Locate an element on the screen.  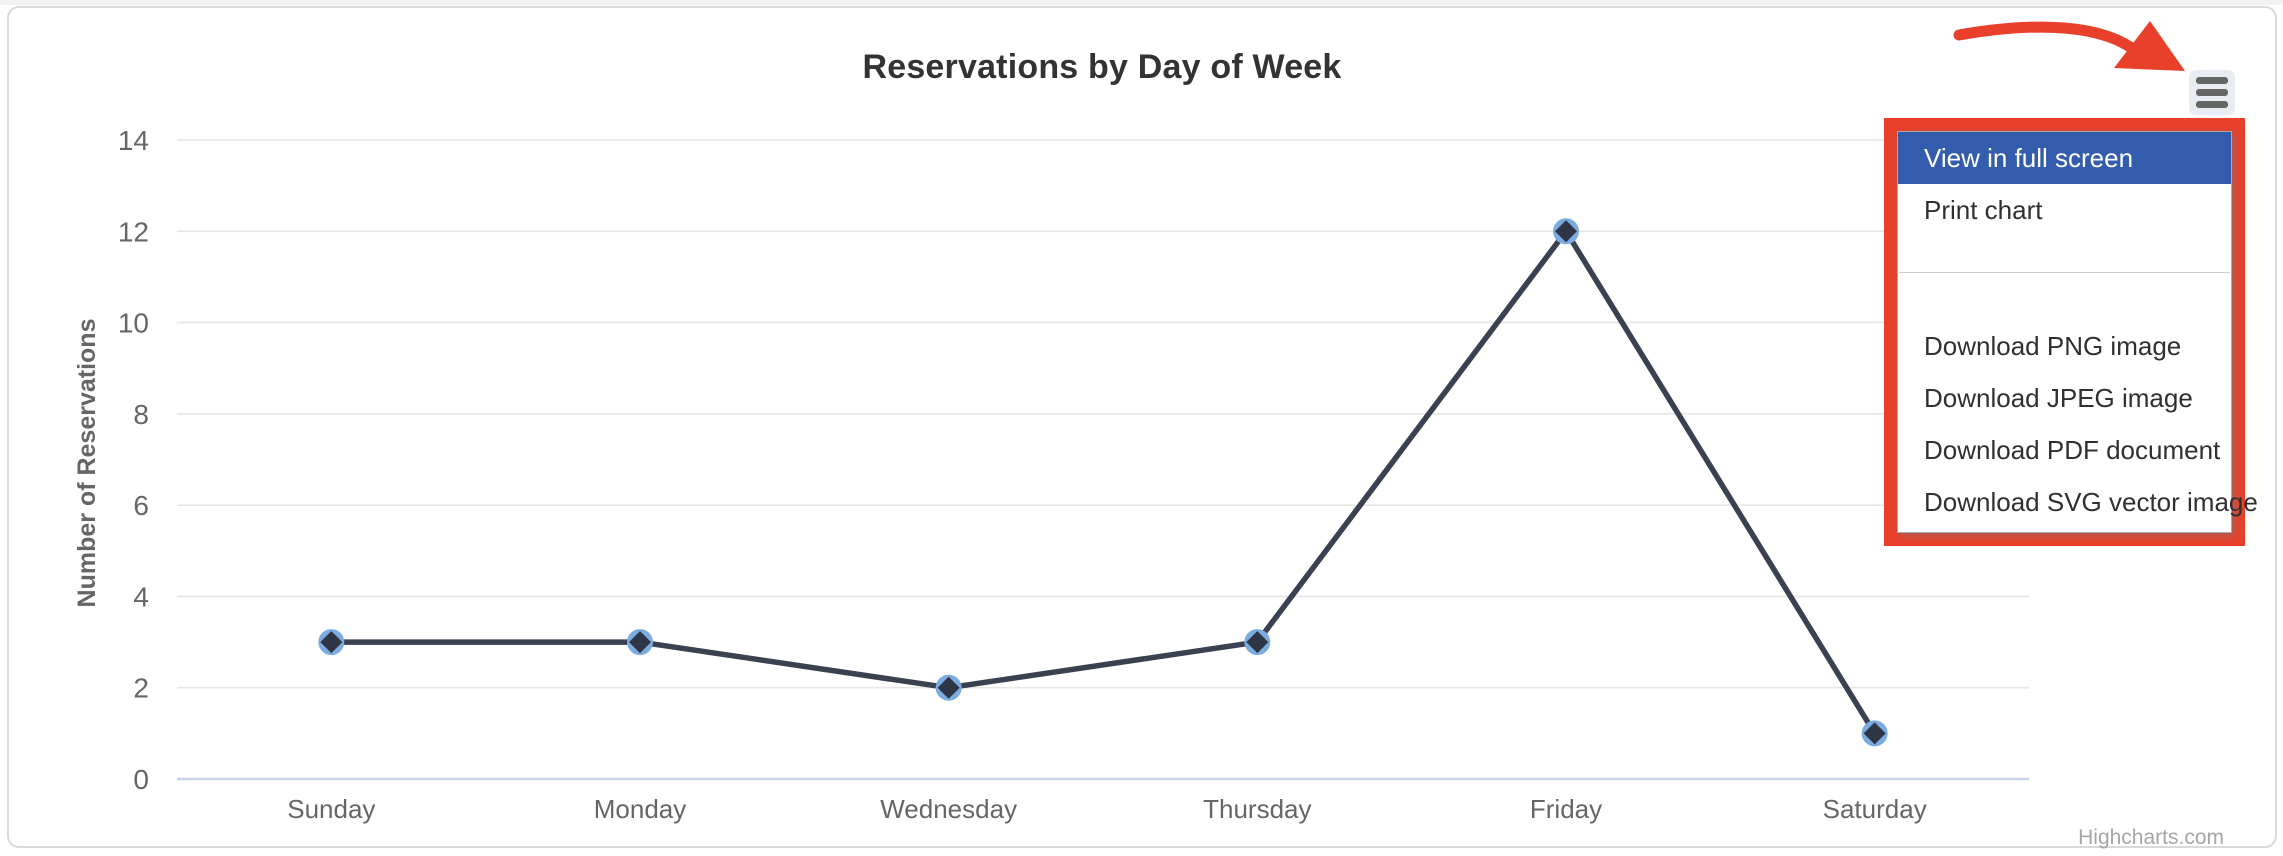
data-point-thursday is located at coordinates (1257, 642).